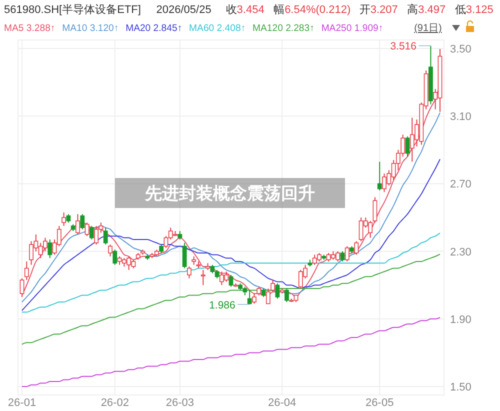 The image size is (500, 411). What do you see at coordinates (180, 403) in the screenshot?
I see `x-tick-label: 26-03` at bounding box center [180, 403].